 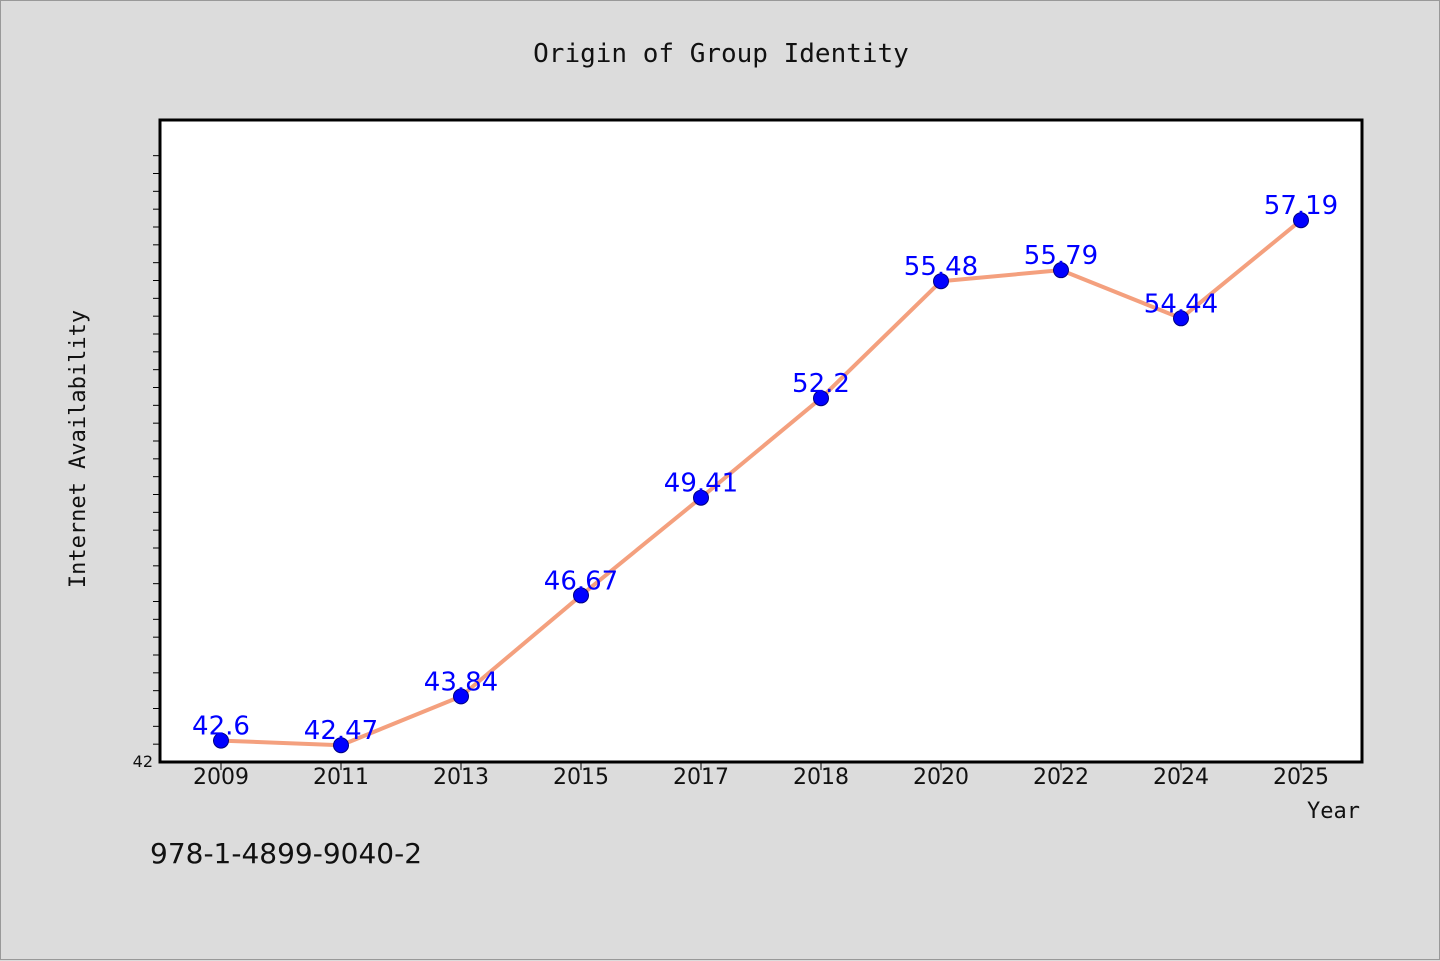 What do you see at coordinates (821, 384) in the screenshot?
I see `data-label: 52.2` at bounding box center [821, 384].